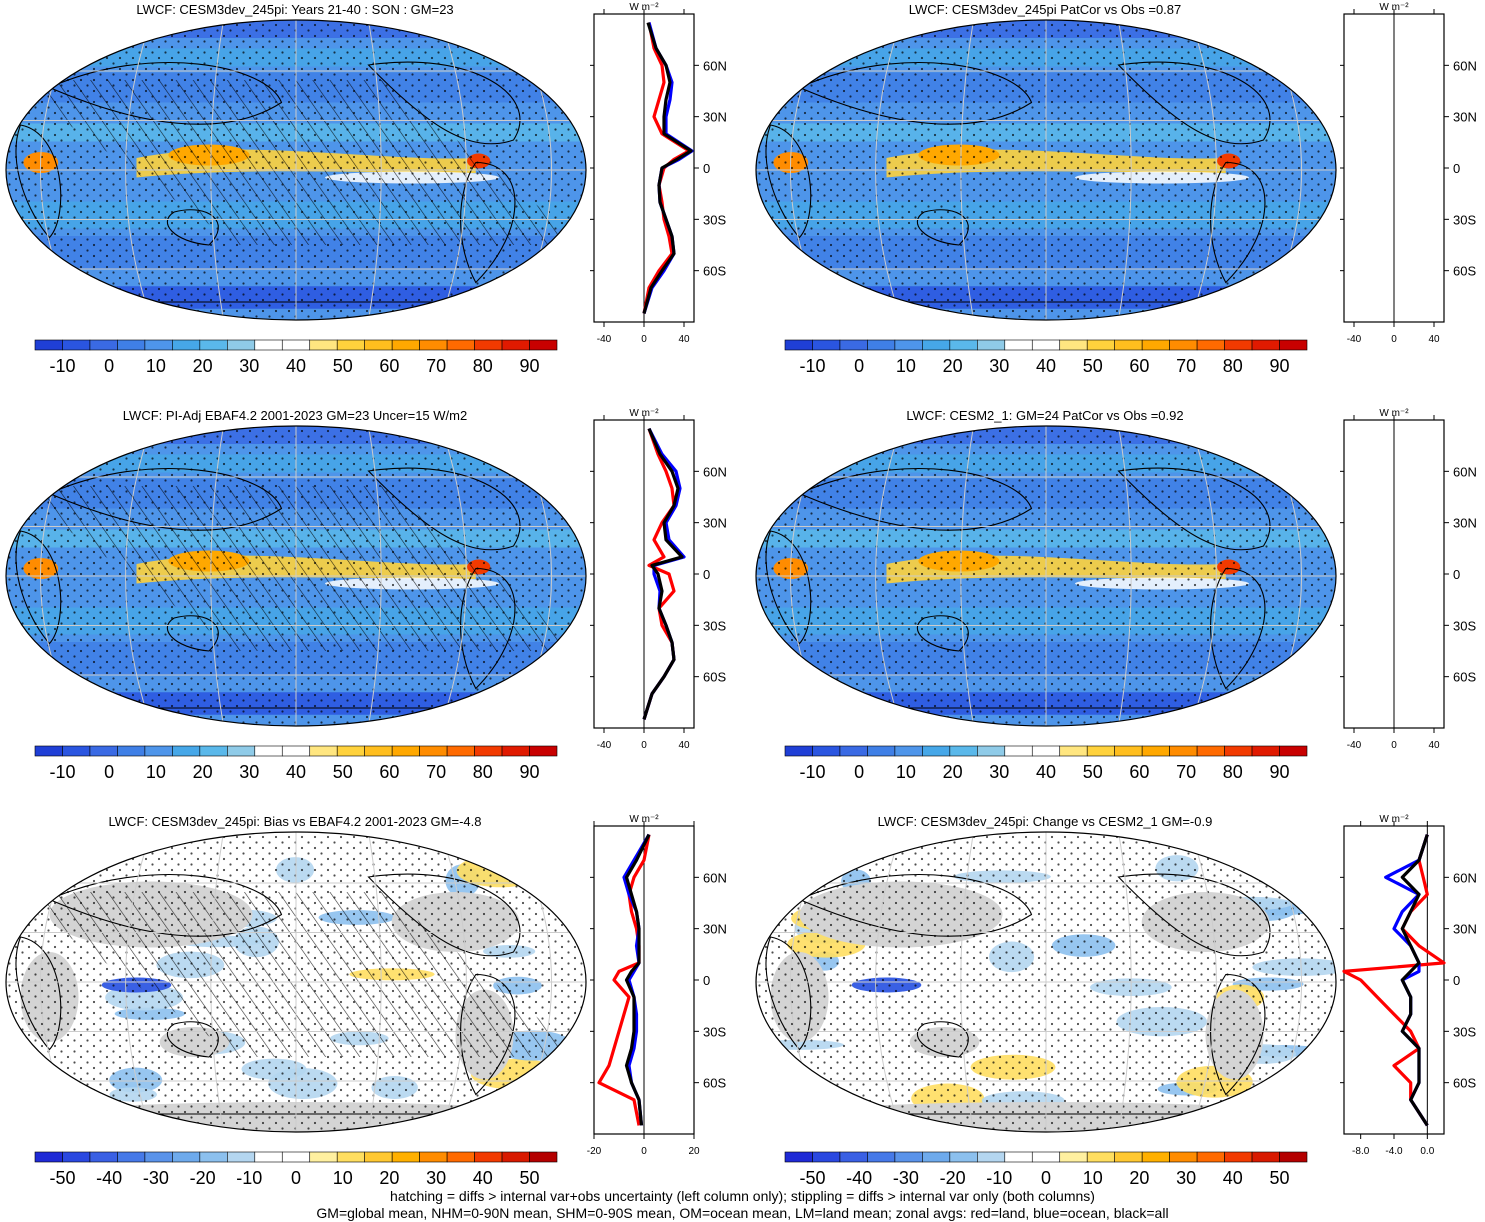 The height and width of the screenshot is (1222, 1485). Describe the element at coordinates (953, 366) in the screenshot. I see `colorbar-tick-label: 20` at that location.